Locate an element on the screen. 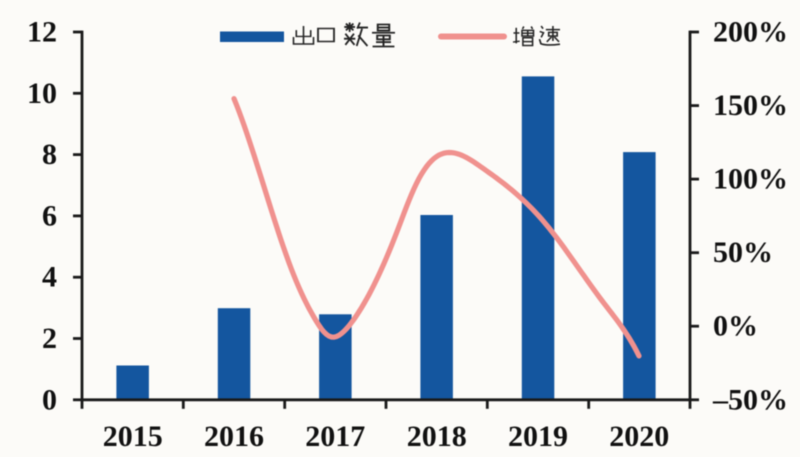 This screenshot has width=800, height=457. svg-text: 6 is located at coordinates (49, 215).